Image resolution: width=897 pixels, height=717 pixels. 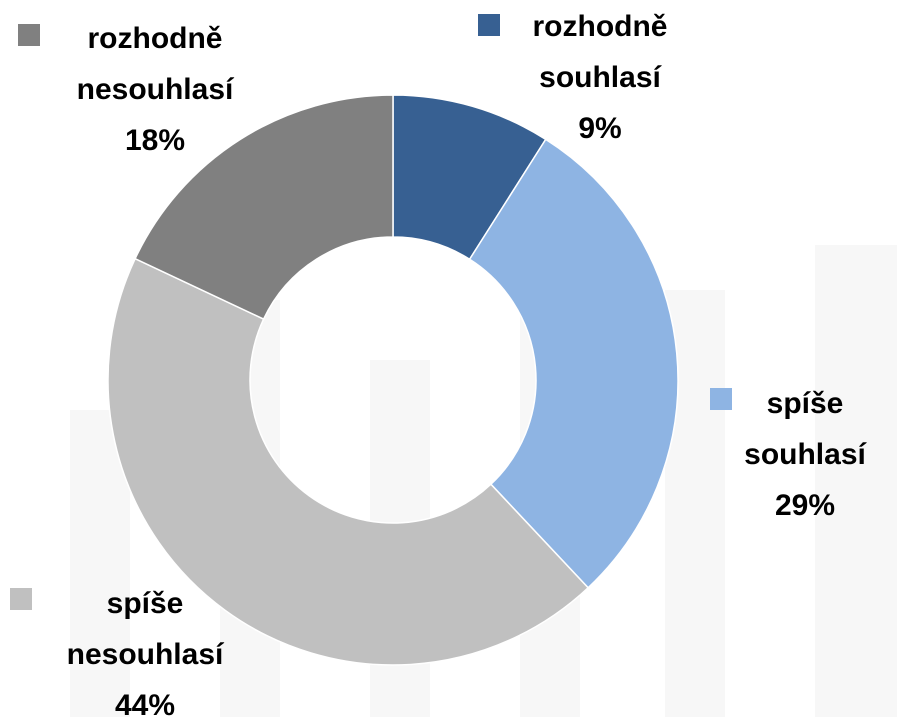 What do you see at coordinates (805, 505) in the screenshot?
I see `value-label: 29%` at bounding box center [805, 505].